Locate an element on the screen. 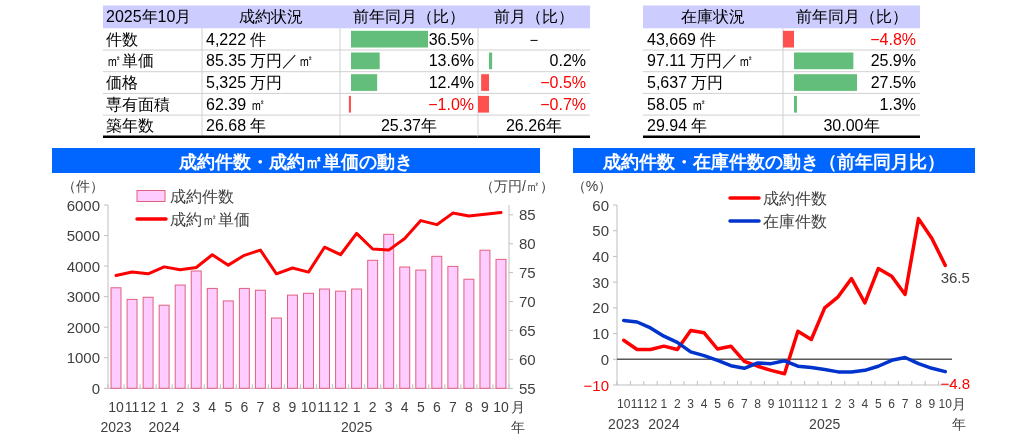 The height and width of the screenshot is (443, 1017). value-label: 12.4% is located at coordinates (451, 83).